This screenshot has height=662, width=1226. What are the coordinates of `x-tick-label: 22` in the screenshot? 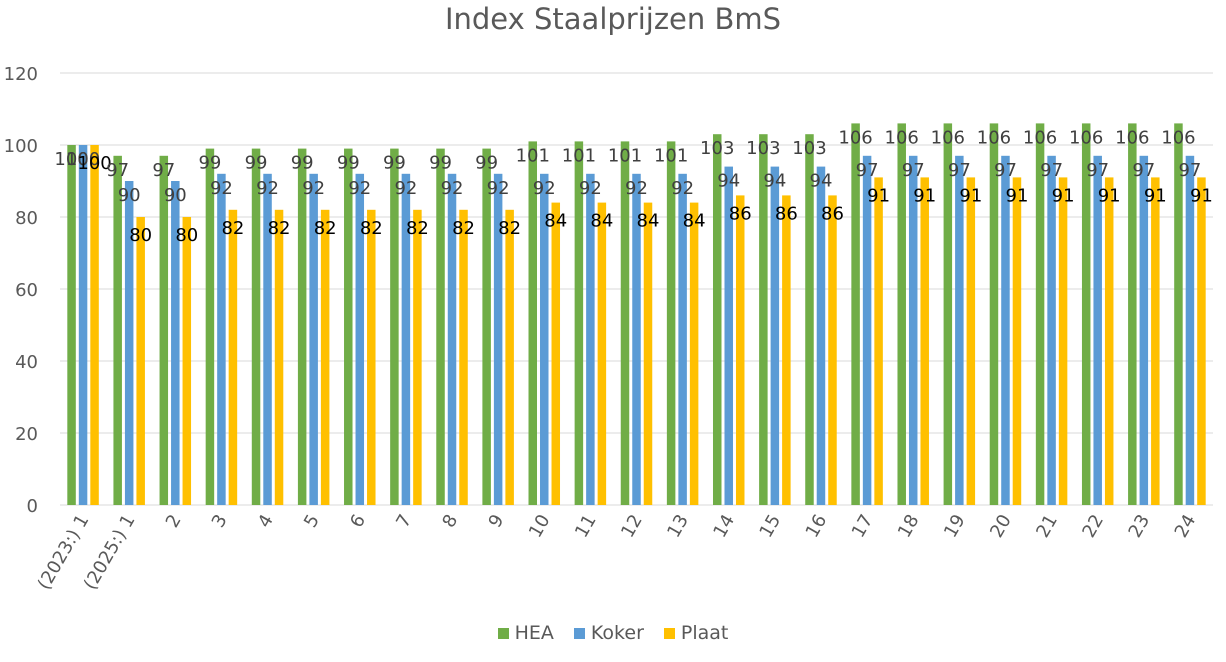 It's located at (1093, 526).